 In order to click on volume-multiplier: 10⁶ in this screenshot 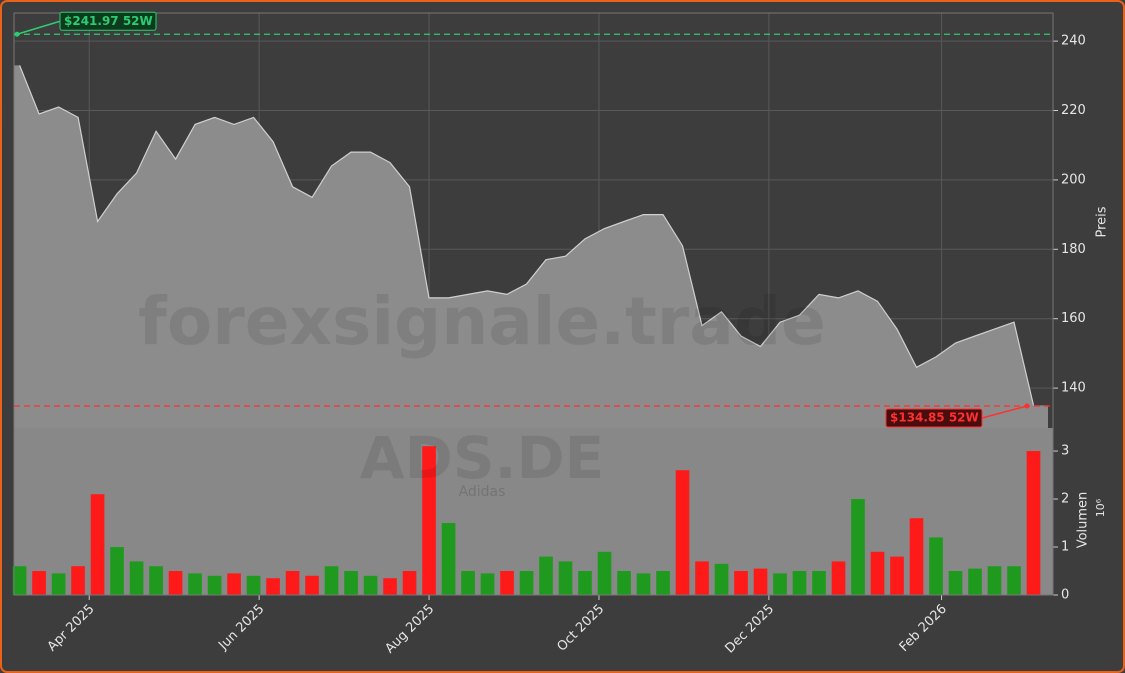, I will do `click(1100, 507)`.